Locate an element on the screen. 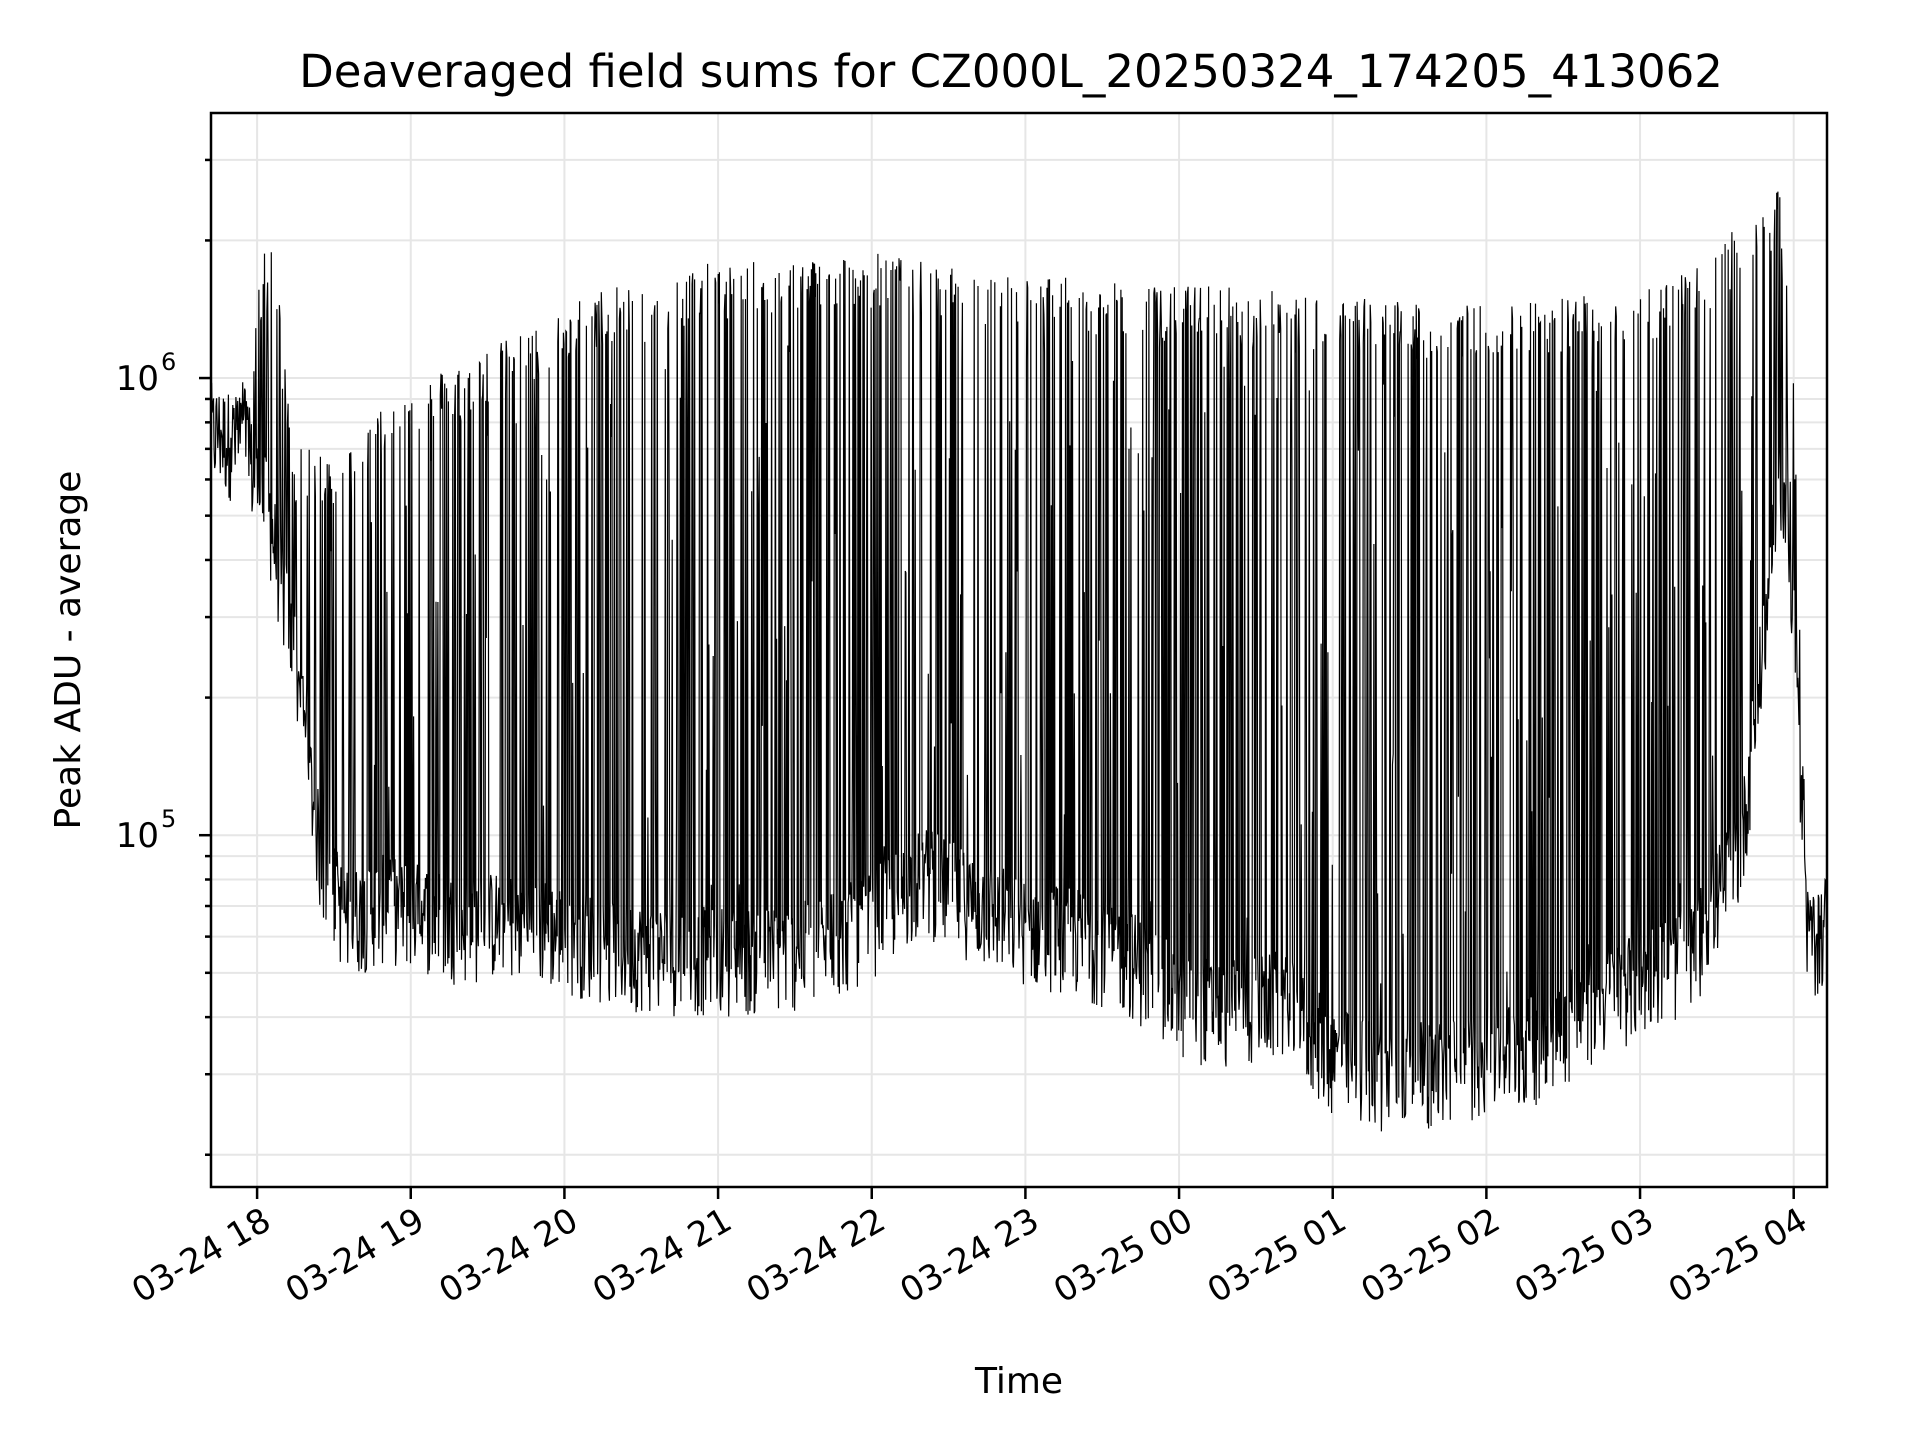 This screenshot has width=1920, height=1440. y-tick-exponent: 6 is located at coordinates (168, 362).